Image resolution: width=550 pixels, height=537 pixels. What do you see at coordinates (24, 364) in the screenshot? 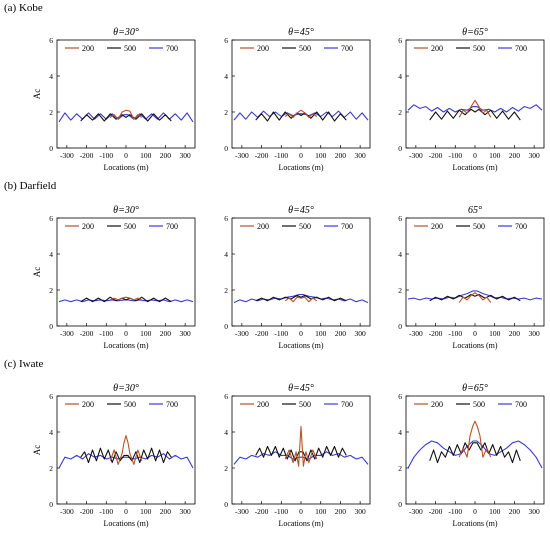
I see `row-label-iwate: (c) Iwate` at bounding box center [24, 364].